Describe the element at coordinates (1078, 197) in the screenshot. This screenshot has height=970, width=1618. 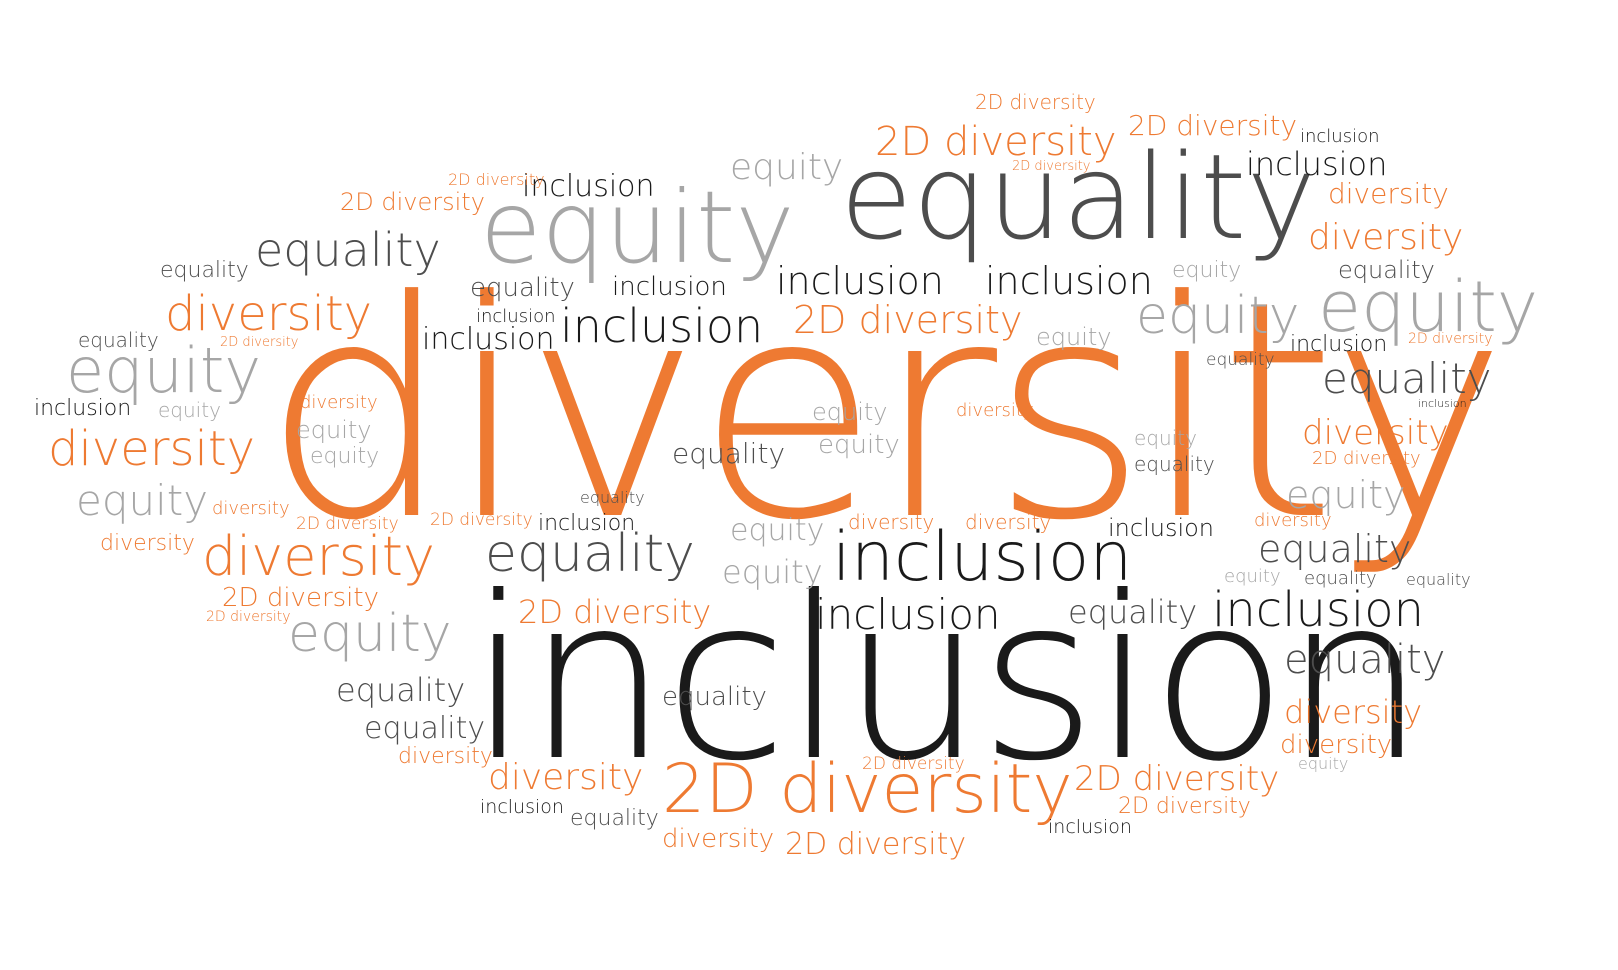
I see `cloud-word-equality-large: equality` at that location.